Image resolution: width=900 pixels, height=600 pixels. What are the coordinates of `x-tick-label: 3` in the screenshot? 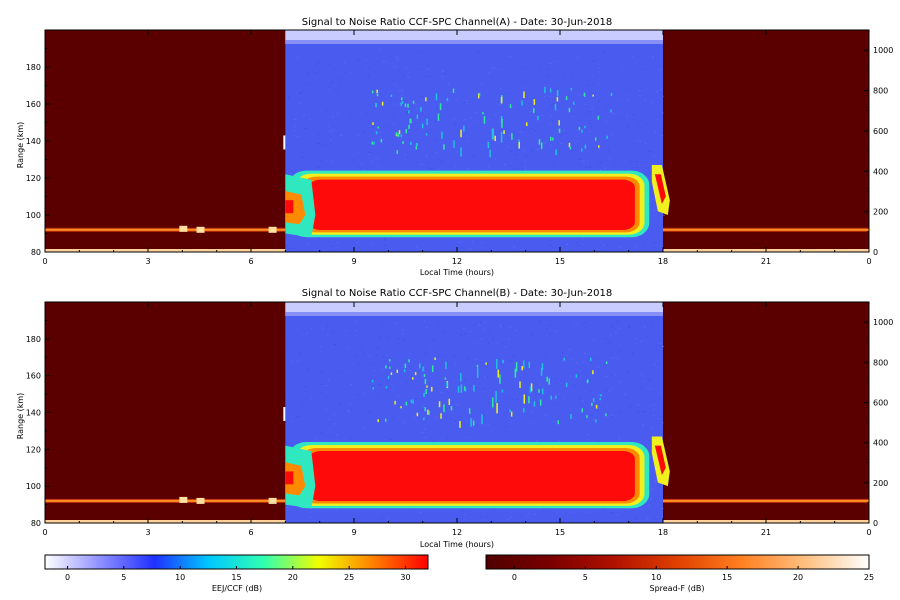 It's located at (147, 261).